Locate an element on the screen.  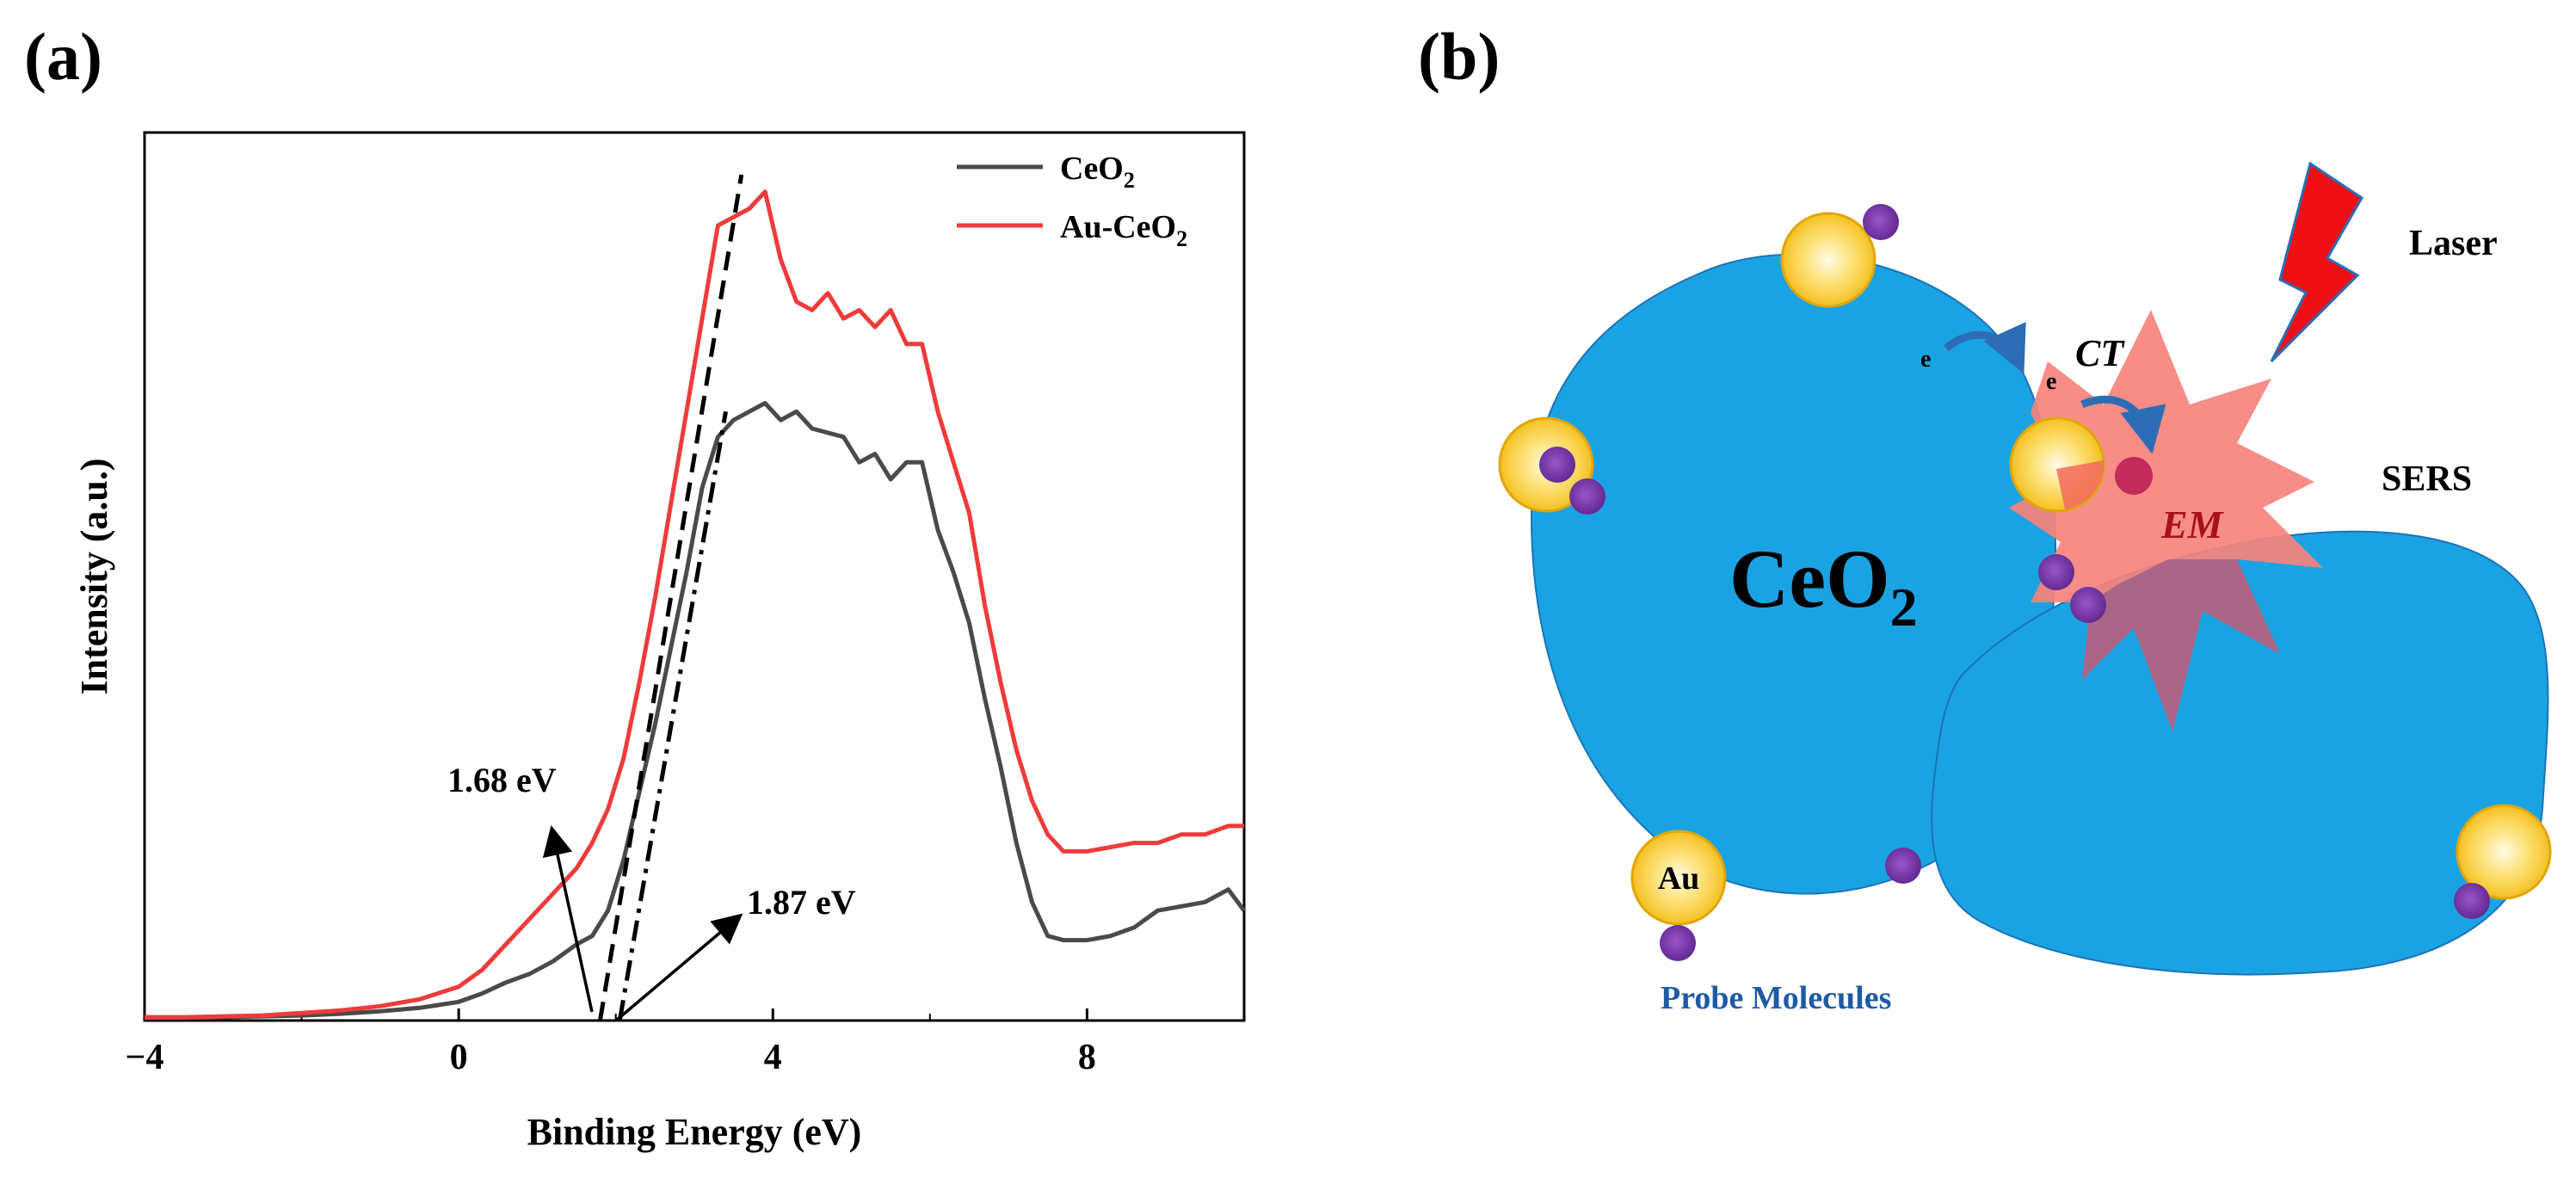
x-axis-title: Binding Energy (eV) is located at coordinates (695, 1132).